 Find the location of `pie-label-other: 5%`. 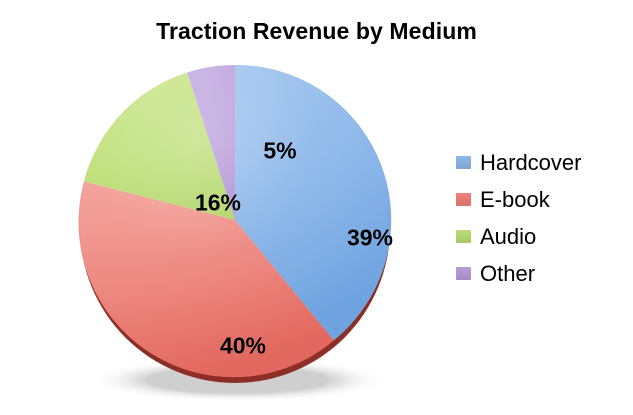

pie-label-other: 5% is located at coordinates (280, 150).